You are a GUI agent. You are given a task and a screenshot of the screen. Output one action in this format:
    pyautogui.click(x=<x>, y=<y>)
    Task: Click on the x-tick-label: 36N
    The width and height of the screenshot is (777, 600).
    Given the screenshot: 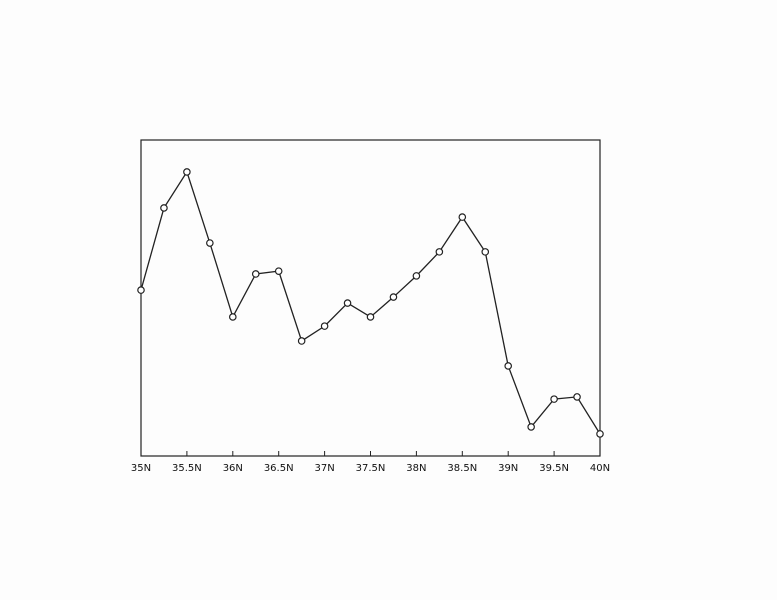 What is the action you would take?
    pyautogui.click(x=233, y=468)
    